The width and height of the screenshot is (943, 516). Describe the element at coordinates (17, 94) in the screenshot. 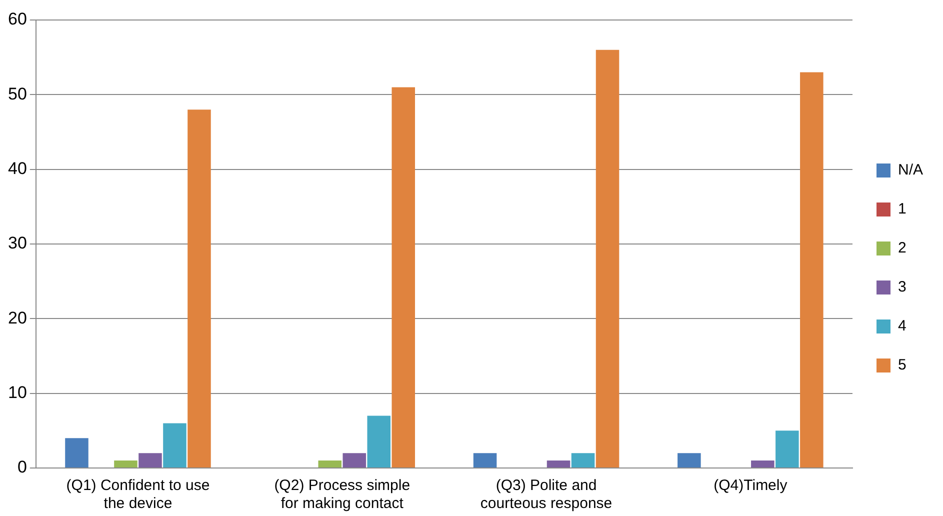

I see `y-tick-label: 50` at that location.